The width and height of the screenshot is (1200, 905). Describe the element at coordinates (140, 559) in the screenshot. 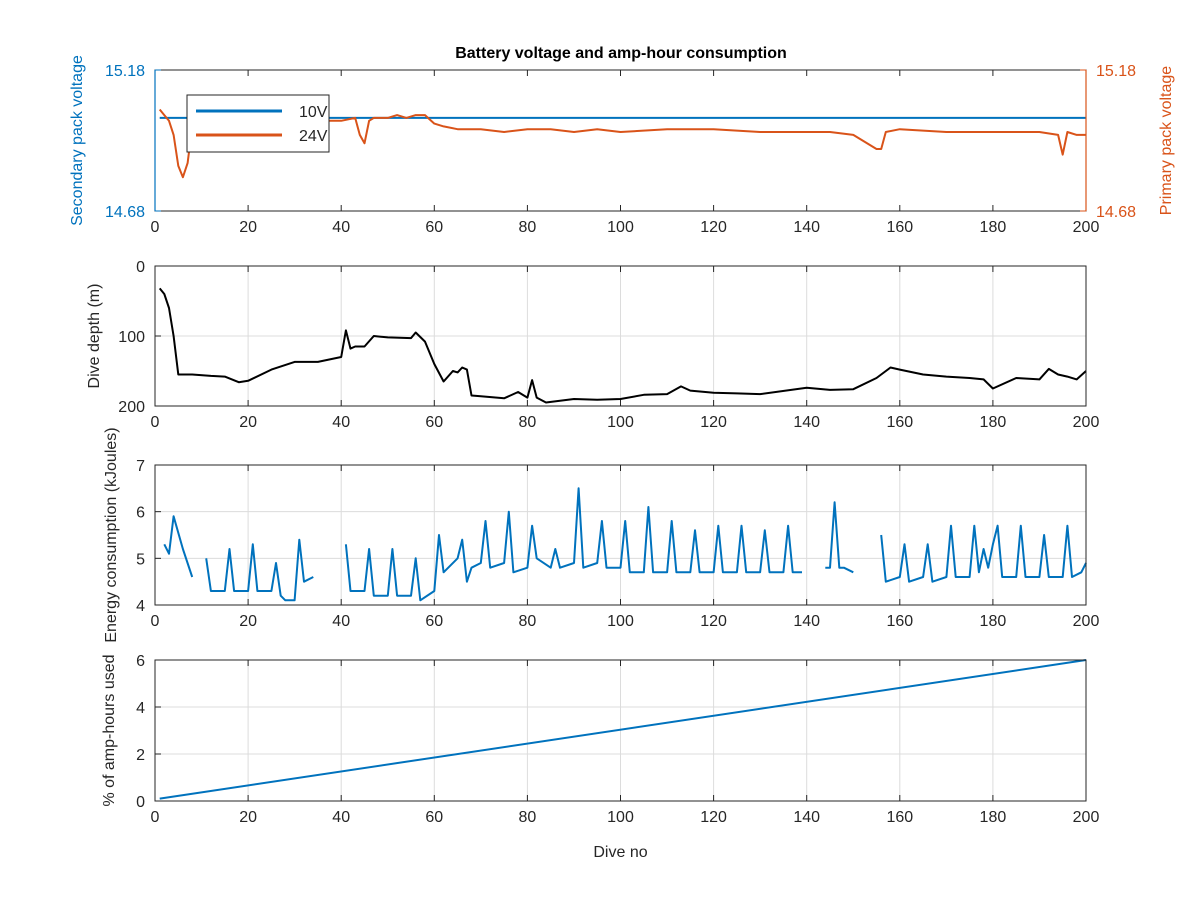

I see `panel3-ytick-label-1: 5` at that location.